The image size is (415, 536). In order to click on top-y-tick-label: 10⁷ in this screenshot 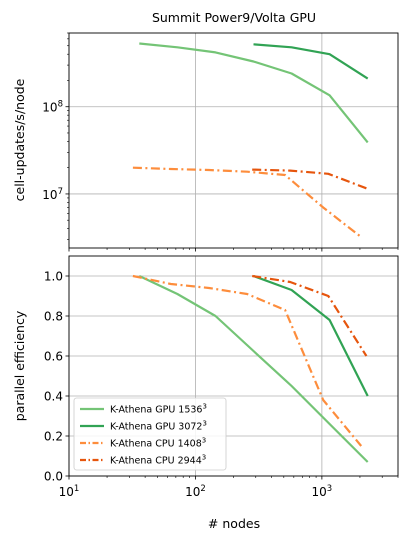, I will do `click(52, 194)`.